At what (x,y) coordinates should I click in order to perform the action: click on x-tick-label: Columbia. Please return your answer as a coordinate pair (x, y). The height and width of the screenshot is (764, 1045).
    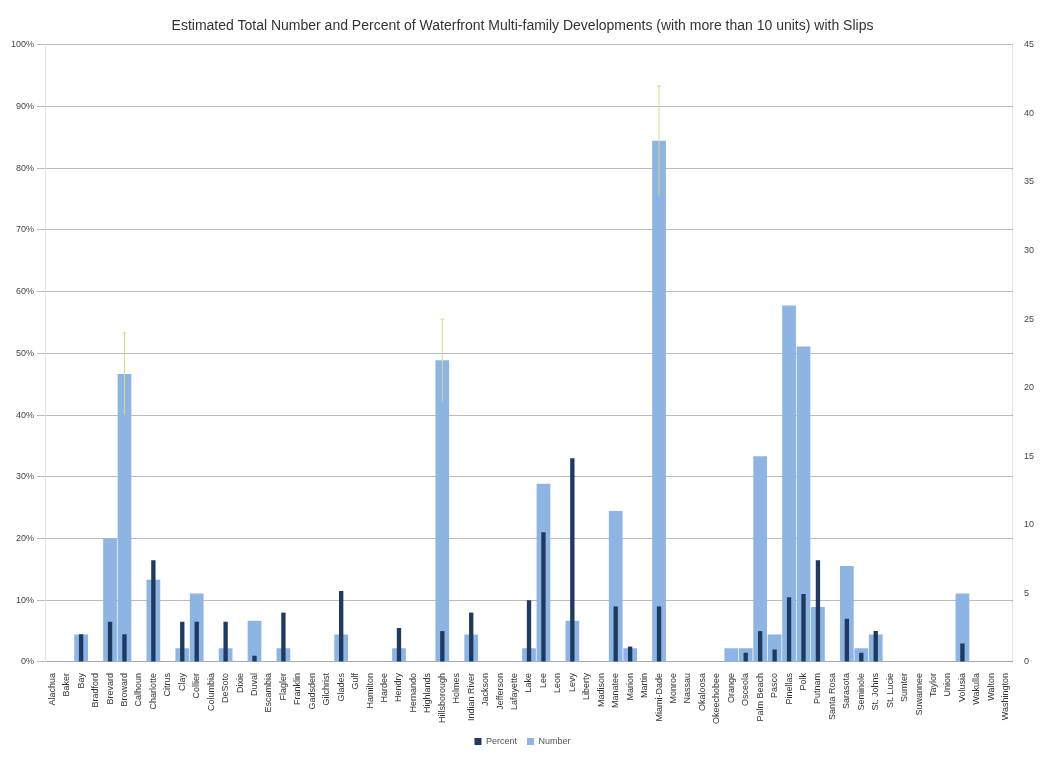
    Looking at the image, I should click on (210, 691).